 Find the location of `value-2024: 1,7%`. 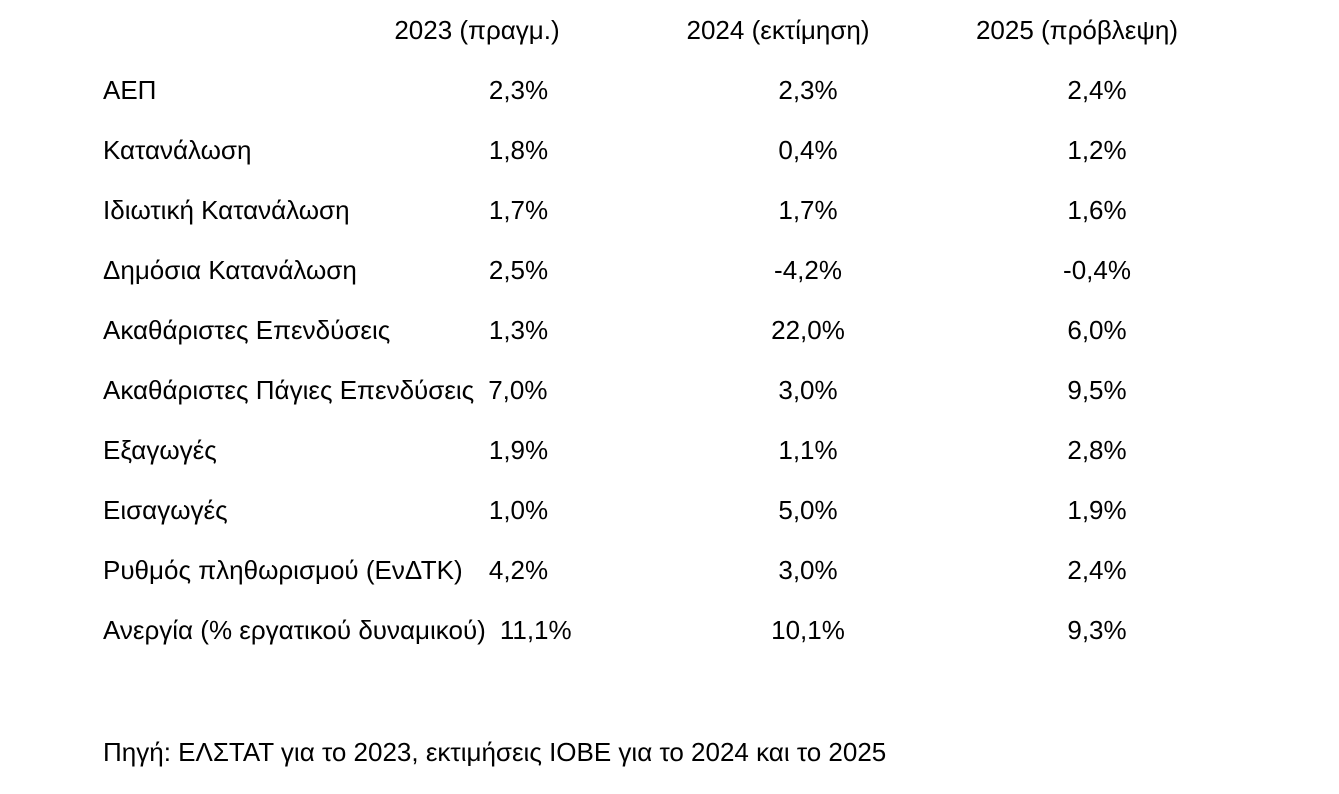

value-2024: 1,7% is located at coordinates (808, 210).